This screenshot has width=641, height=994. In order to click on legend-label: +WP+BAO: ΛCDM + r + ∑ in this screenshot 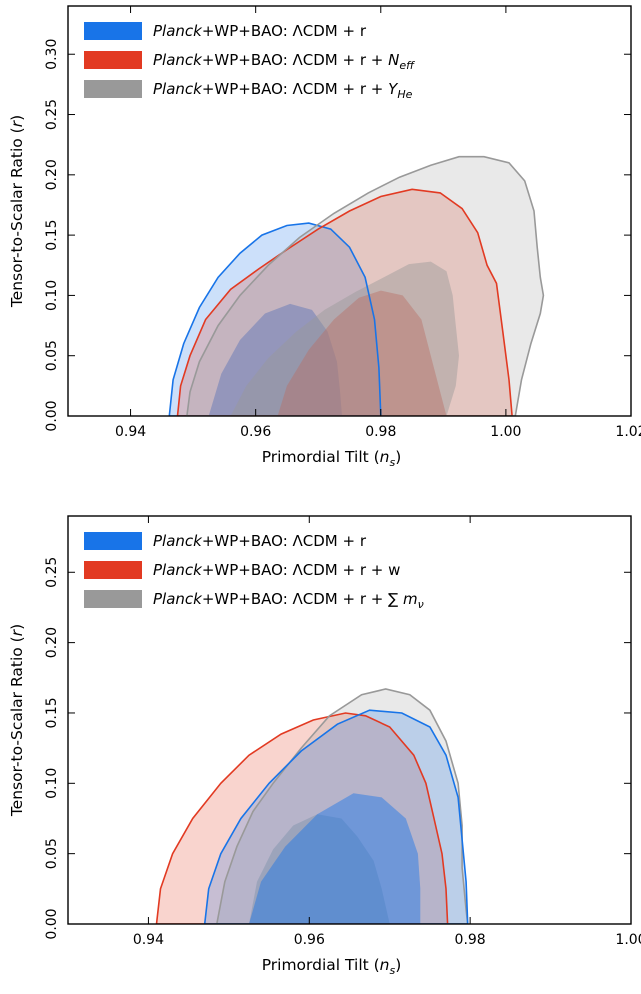, I will do `click(302, 599)`.